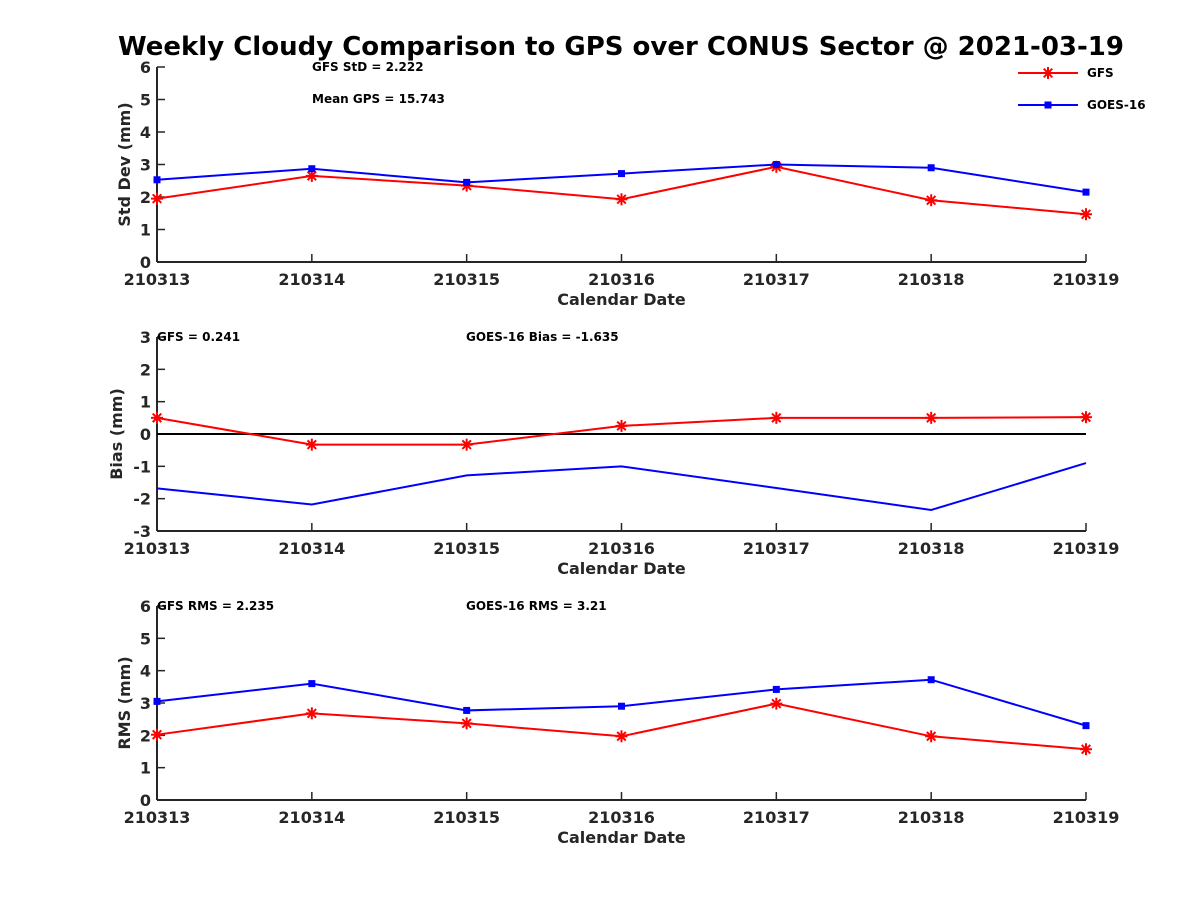  What do you see at coordinates (142, 466) in the screenshot?
I see `y-tick-label: -1` at bounding box center [142, 466].